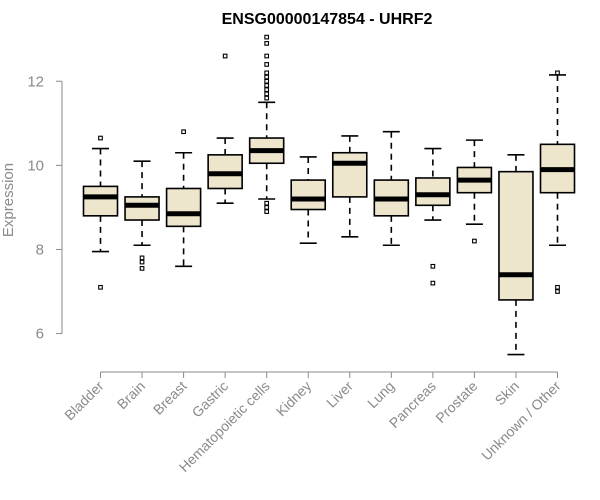 Image resolution: width=600 pixels, height=500 pixels. What do you see at coordinates (391, 188) in the screenshot?
I see `box-lung` at bounding box center [391, 188].